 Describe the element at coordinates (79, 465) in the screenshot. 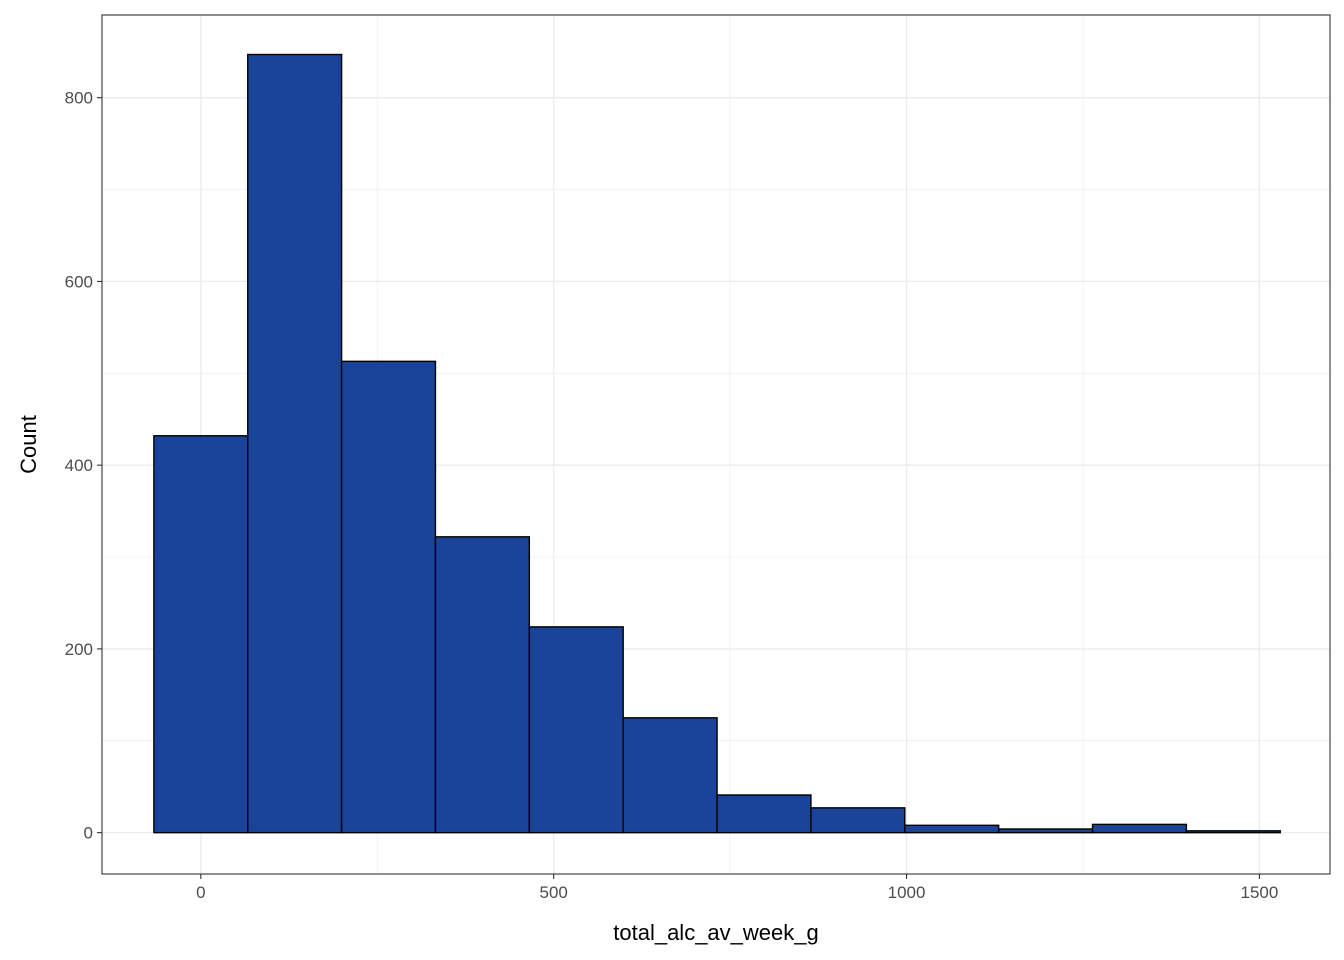

I see `y-tick-label: 400` at that location.